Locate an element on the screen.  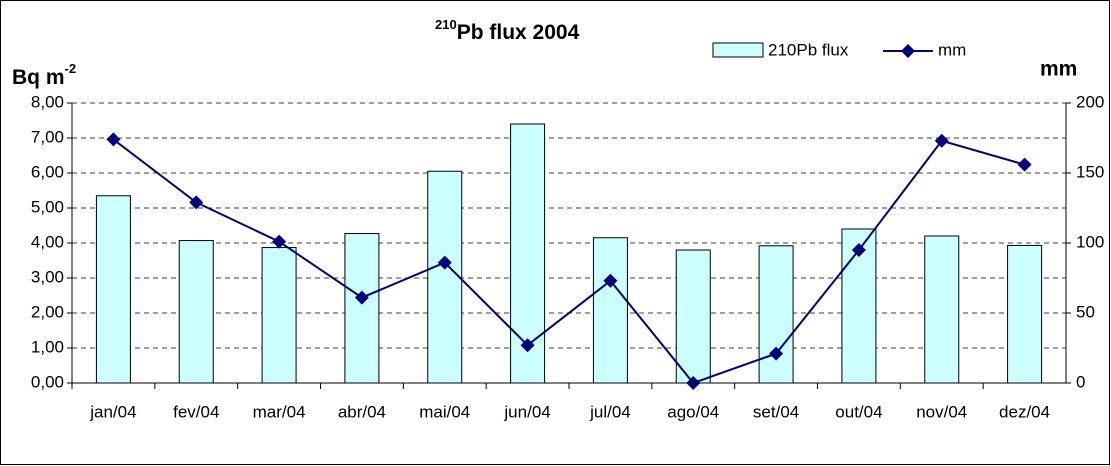
y-label-main: Bq m is located at coordinates (38, 77).